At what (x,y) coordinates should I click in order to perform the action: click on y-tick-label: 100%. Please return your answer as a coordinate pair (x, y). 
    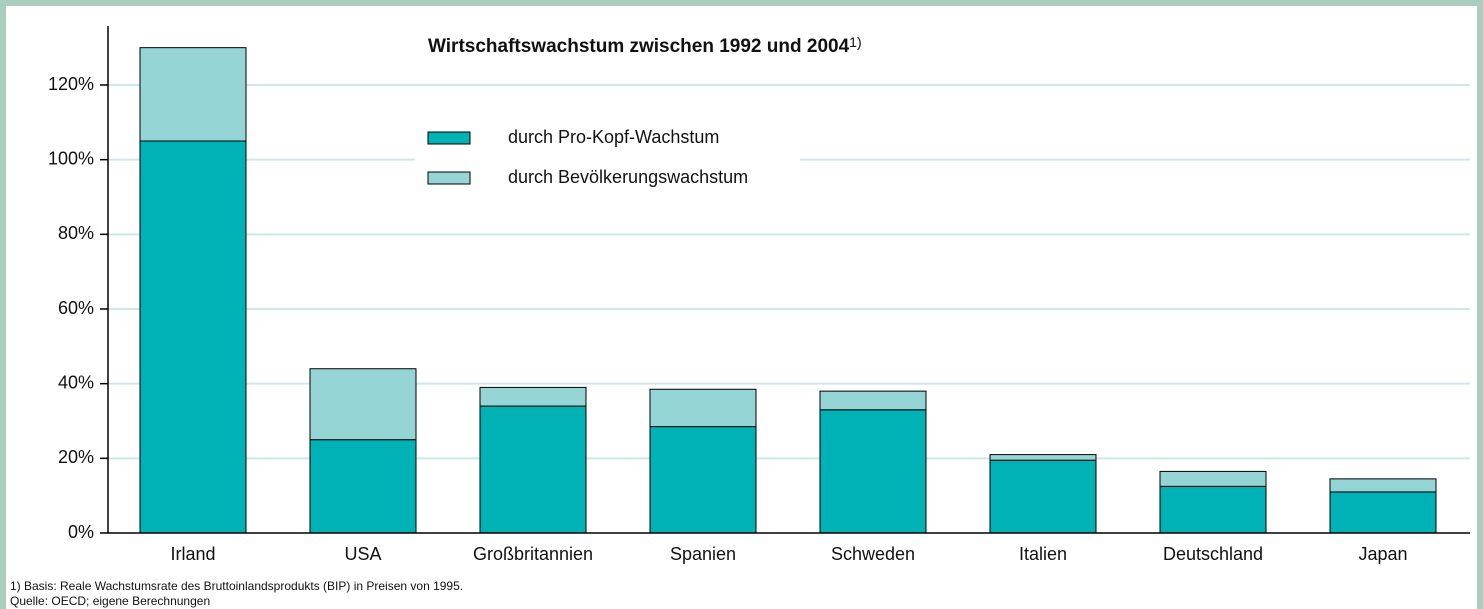
    Looking at the image, I should click on (71, 158).